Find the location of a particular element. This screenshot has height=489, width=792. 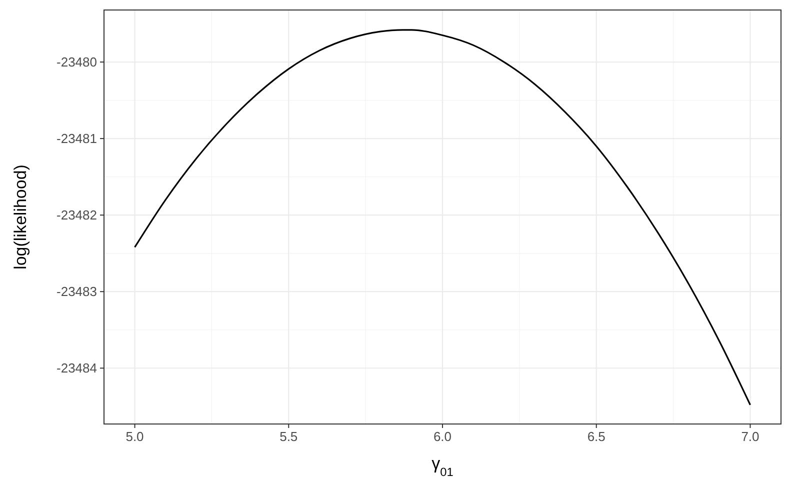

x-axis-title: γ$_{01}$ is located at coordinates (443, 466).